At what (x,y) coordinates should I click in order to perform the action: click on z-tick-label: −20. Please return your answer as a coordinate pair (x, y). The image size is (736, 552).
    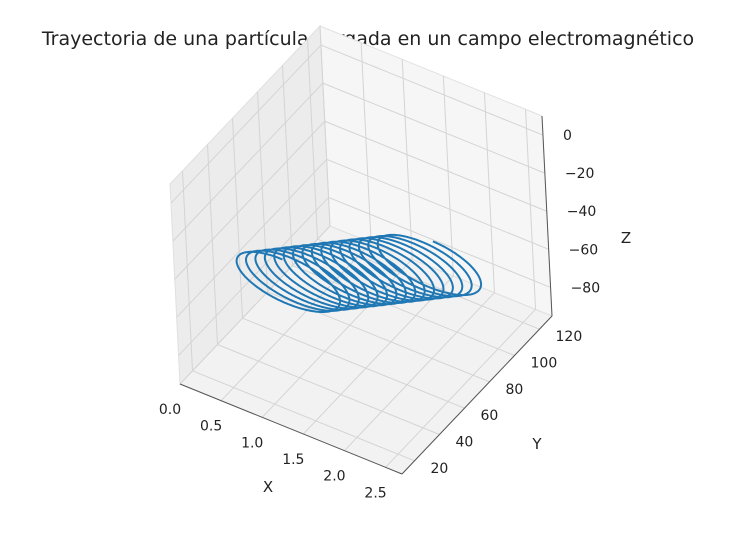
    Looking at the image, I should click on (580, 174).